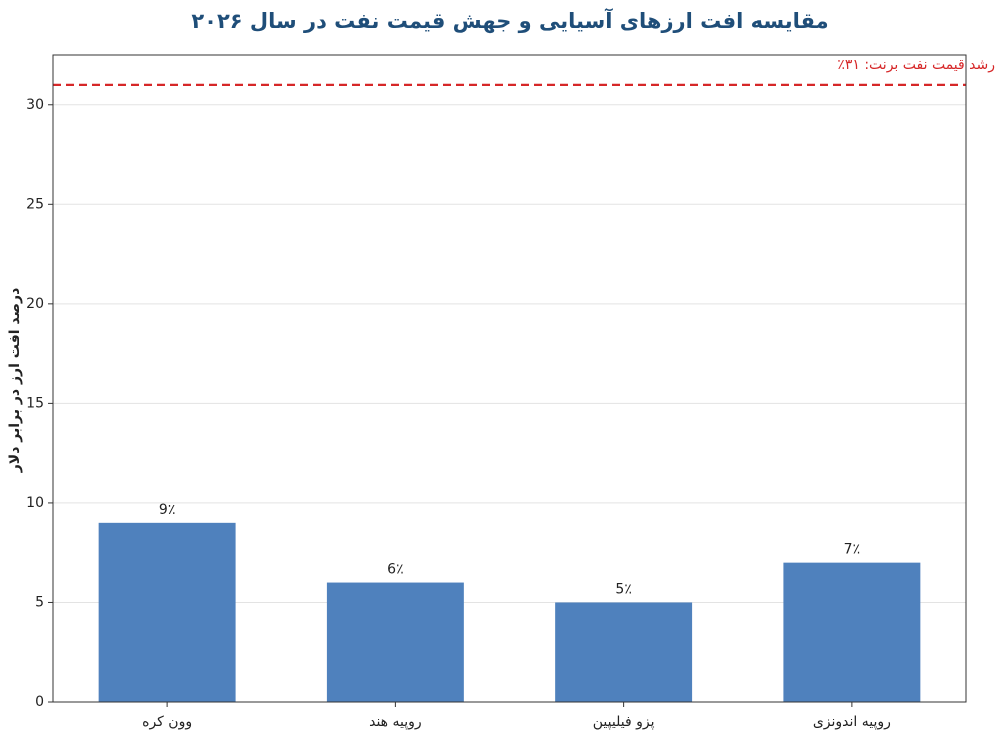 The height and width of the screenshot is (750, 1000). I want to click on x-tick-label: وون کره, so click(167, 722).